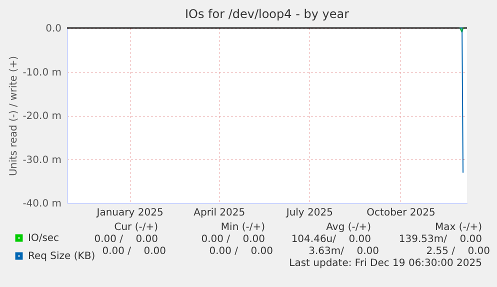  I want to click on legend-label: Req Size (KB), so click(62, 256).